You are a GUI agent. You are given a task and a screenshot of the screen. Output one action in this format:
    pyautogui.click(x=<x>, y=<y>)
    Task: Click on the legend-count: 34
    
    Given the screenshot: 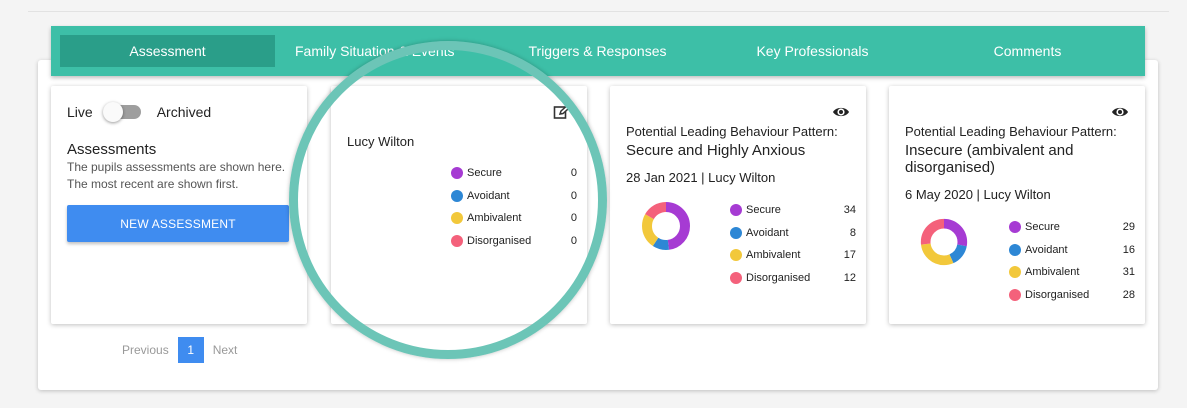 What is the action you would take?
    pyautogui.click(x=849, y=210)
    